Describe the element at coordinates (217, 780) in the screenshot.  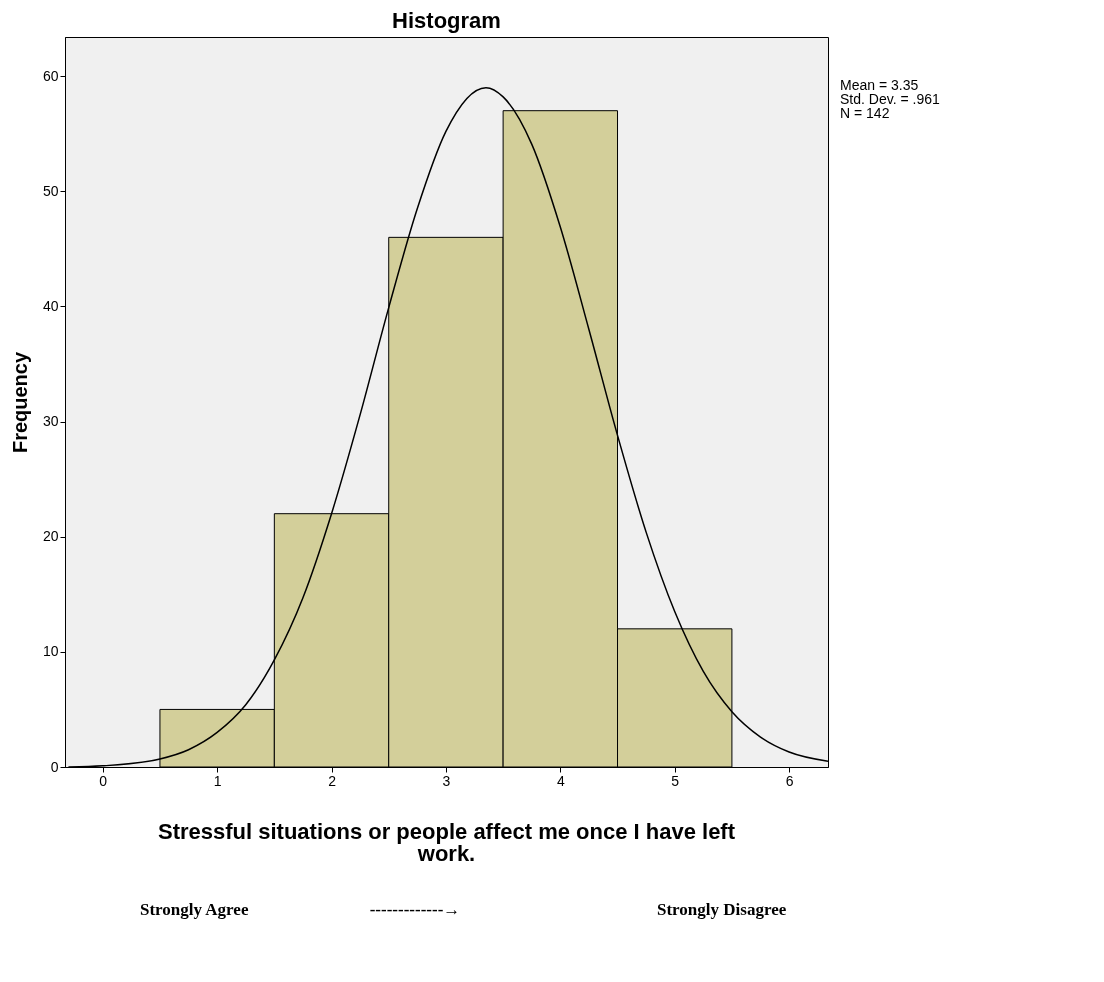
I see `x-tick-label: 1` at that location.